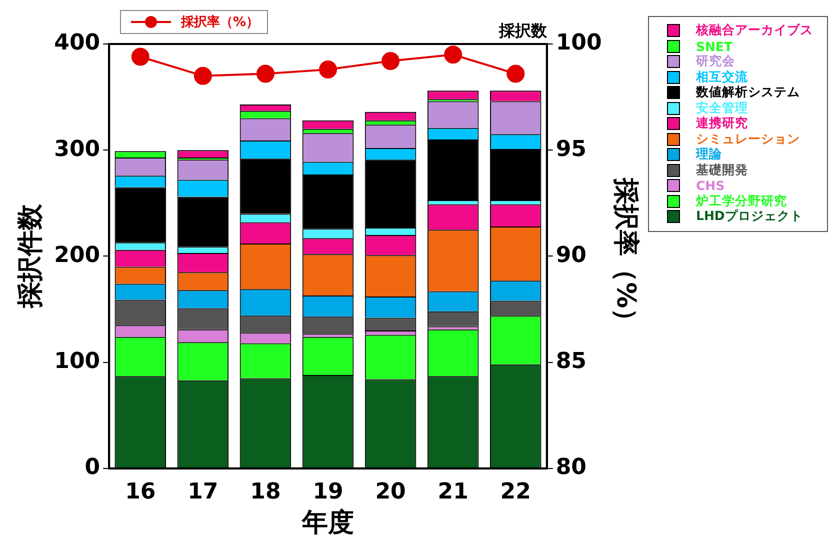  I want to click on legend-label: 相互交流, so click(722, 77).